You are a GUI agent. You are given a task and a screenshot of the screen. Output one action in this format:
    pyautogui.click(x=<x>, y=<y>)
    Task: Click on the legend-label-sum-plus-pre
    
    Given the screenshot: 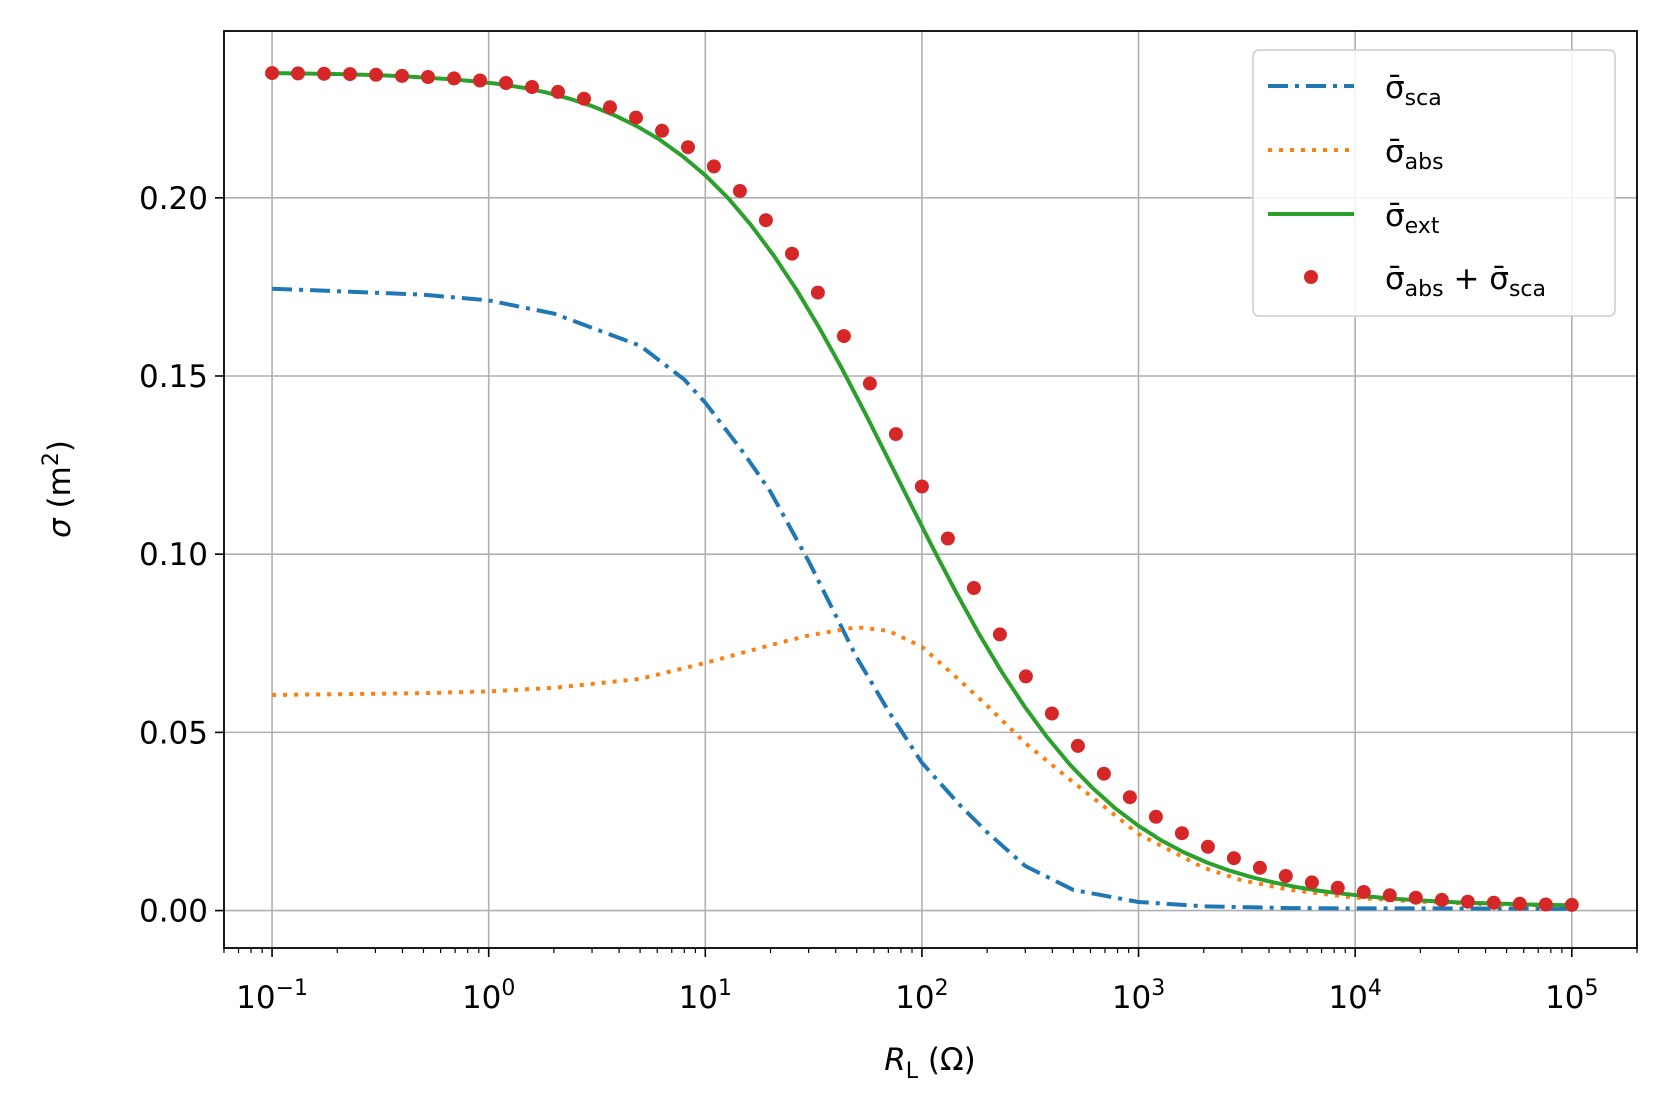 What is the action you would take?
    pyautogui.click(x=1449, y=279)
    